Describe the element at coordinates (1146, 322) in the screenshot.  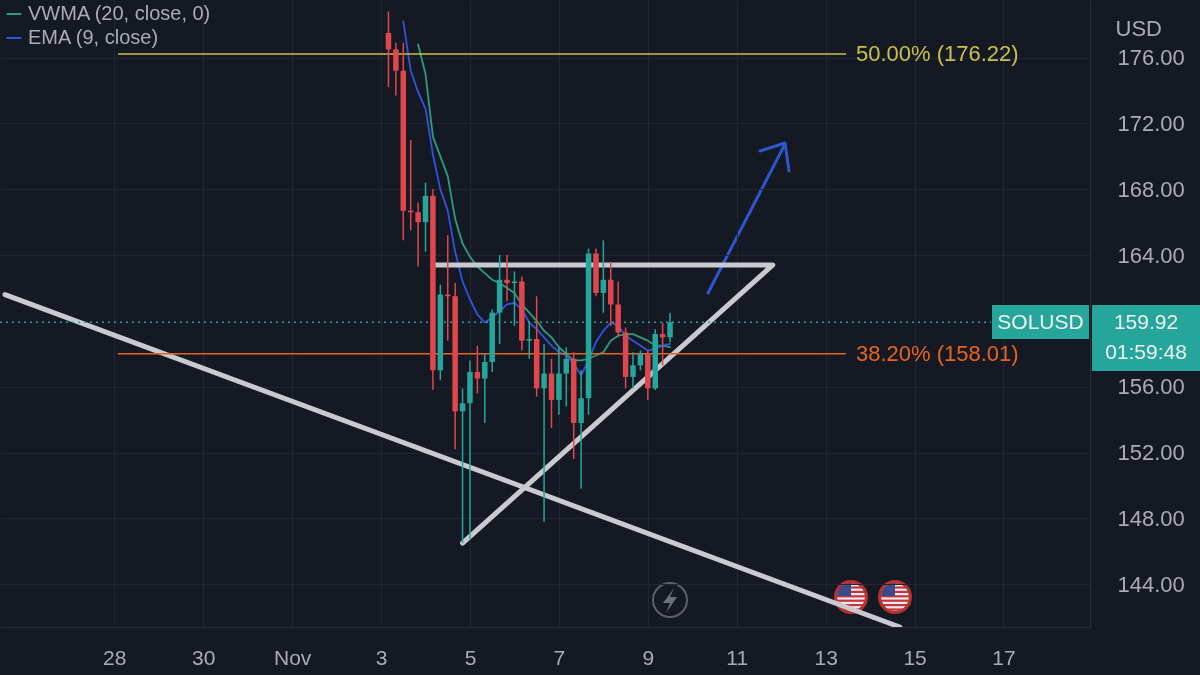
I see `text: 159.92` at that location.